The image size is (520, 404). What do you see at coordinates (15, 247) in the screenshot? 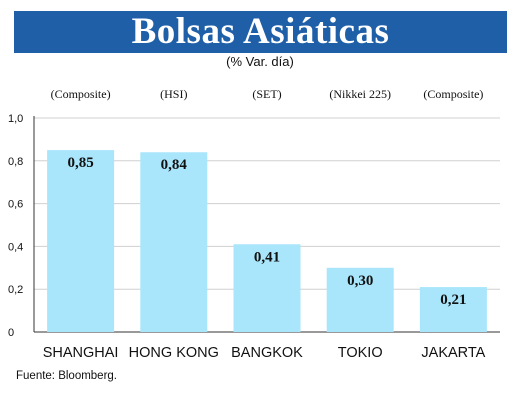
I see `y-tick-label: 0,4` at bounding box center [15, 247].